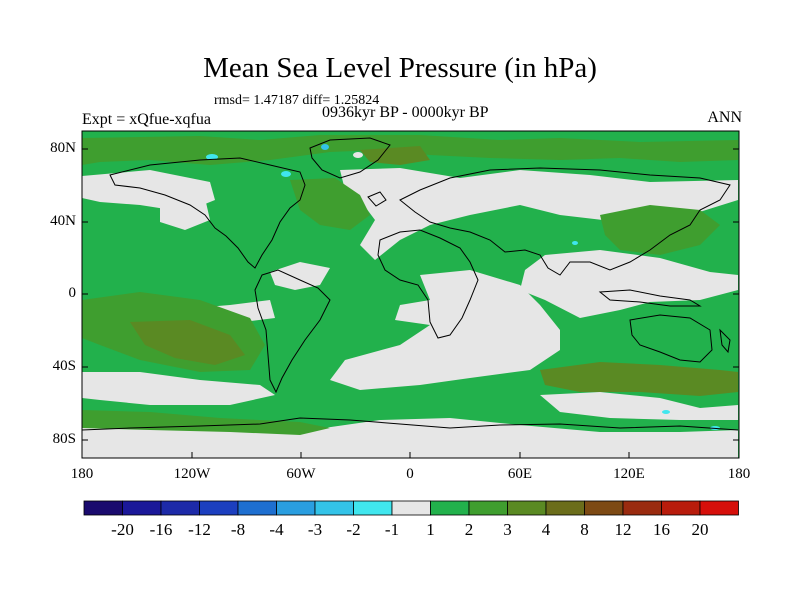  Describe the element at coordinates (161, 529) in the screenshot. I see `colorbar-label-1: -16` at that location.